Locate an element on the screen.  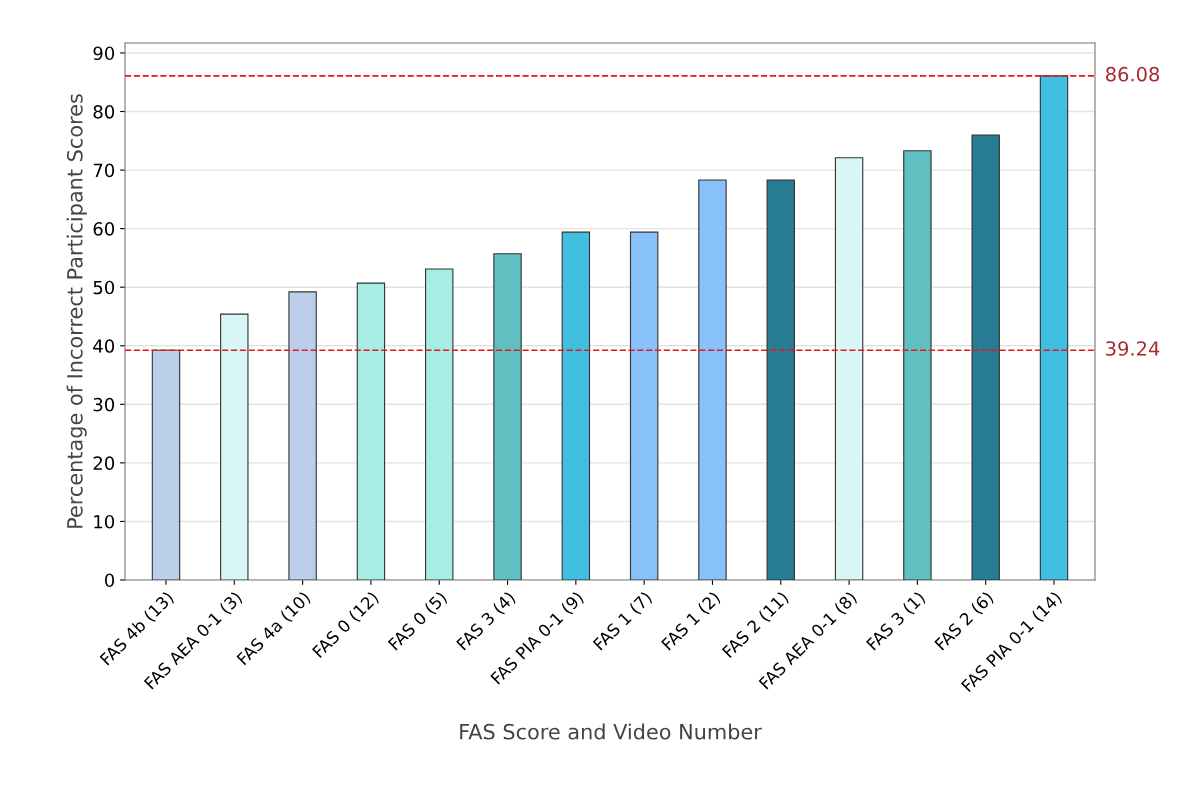
x-axis-title: FAS Score and Video Number is located at coordinates (611, 731).